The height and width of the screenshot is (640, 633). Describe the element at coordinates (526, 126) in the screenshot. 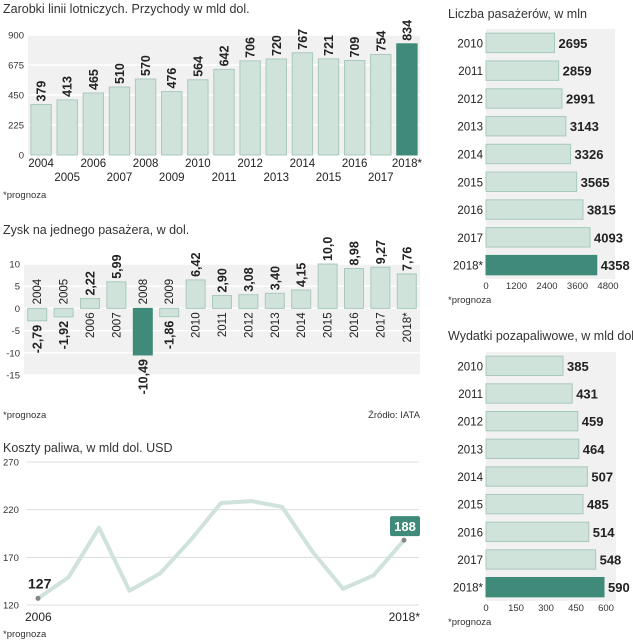

I see `passengers-bar-2013` at that location.